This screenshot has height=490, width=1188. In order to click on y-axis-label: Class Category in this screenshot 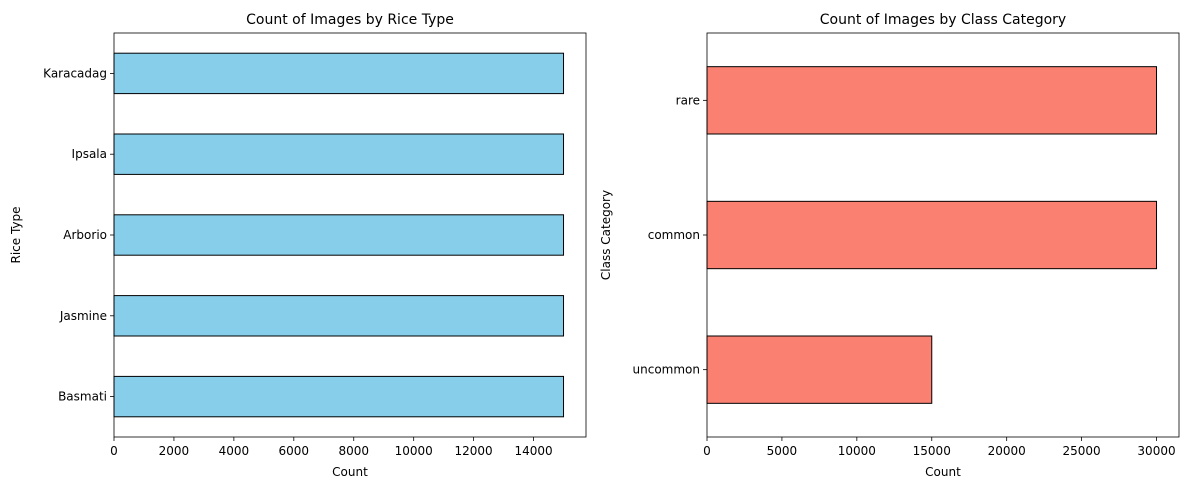, I will do `click(606, 235)`.